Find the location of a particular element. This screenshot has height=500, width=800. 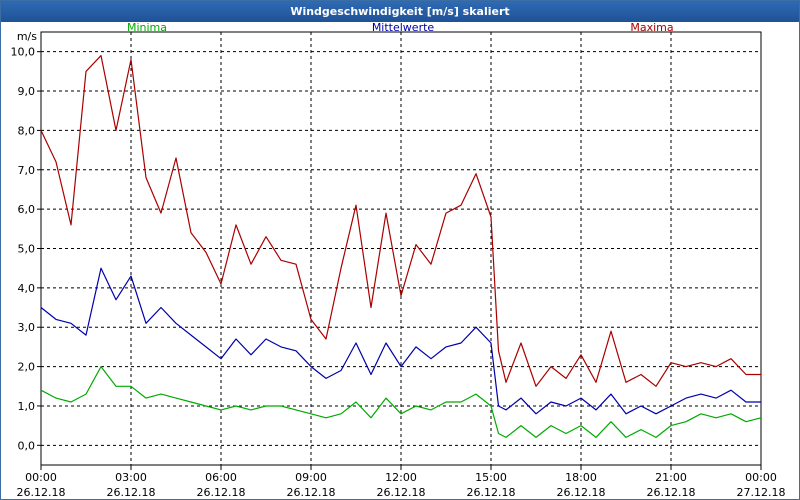

y-tick-label: 1,0 is located at coordinates (27, 406).